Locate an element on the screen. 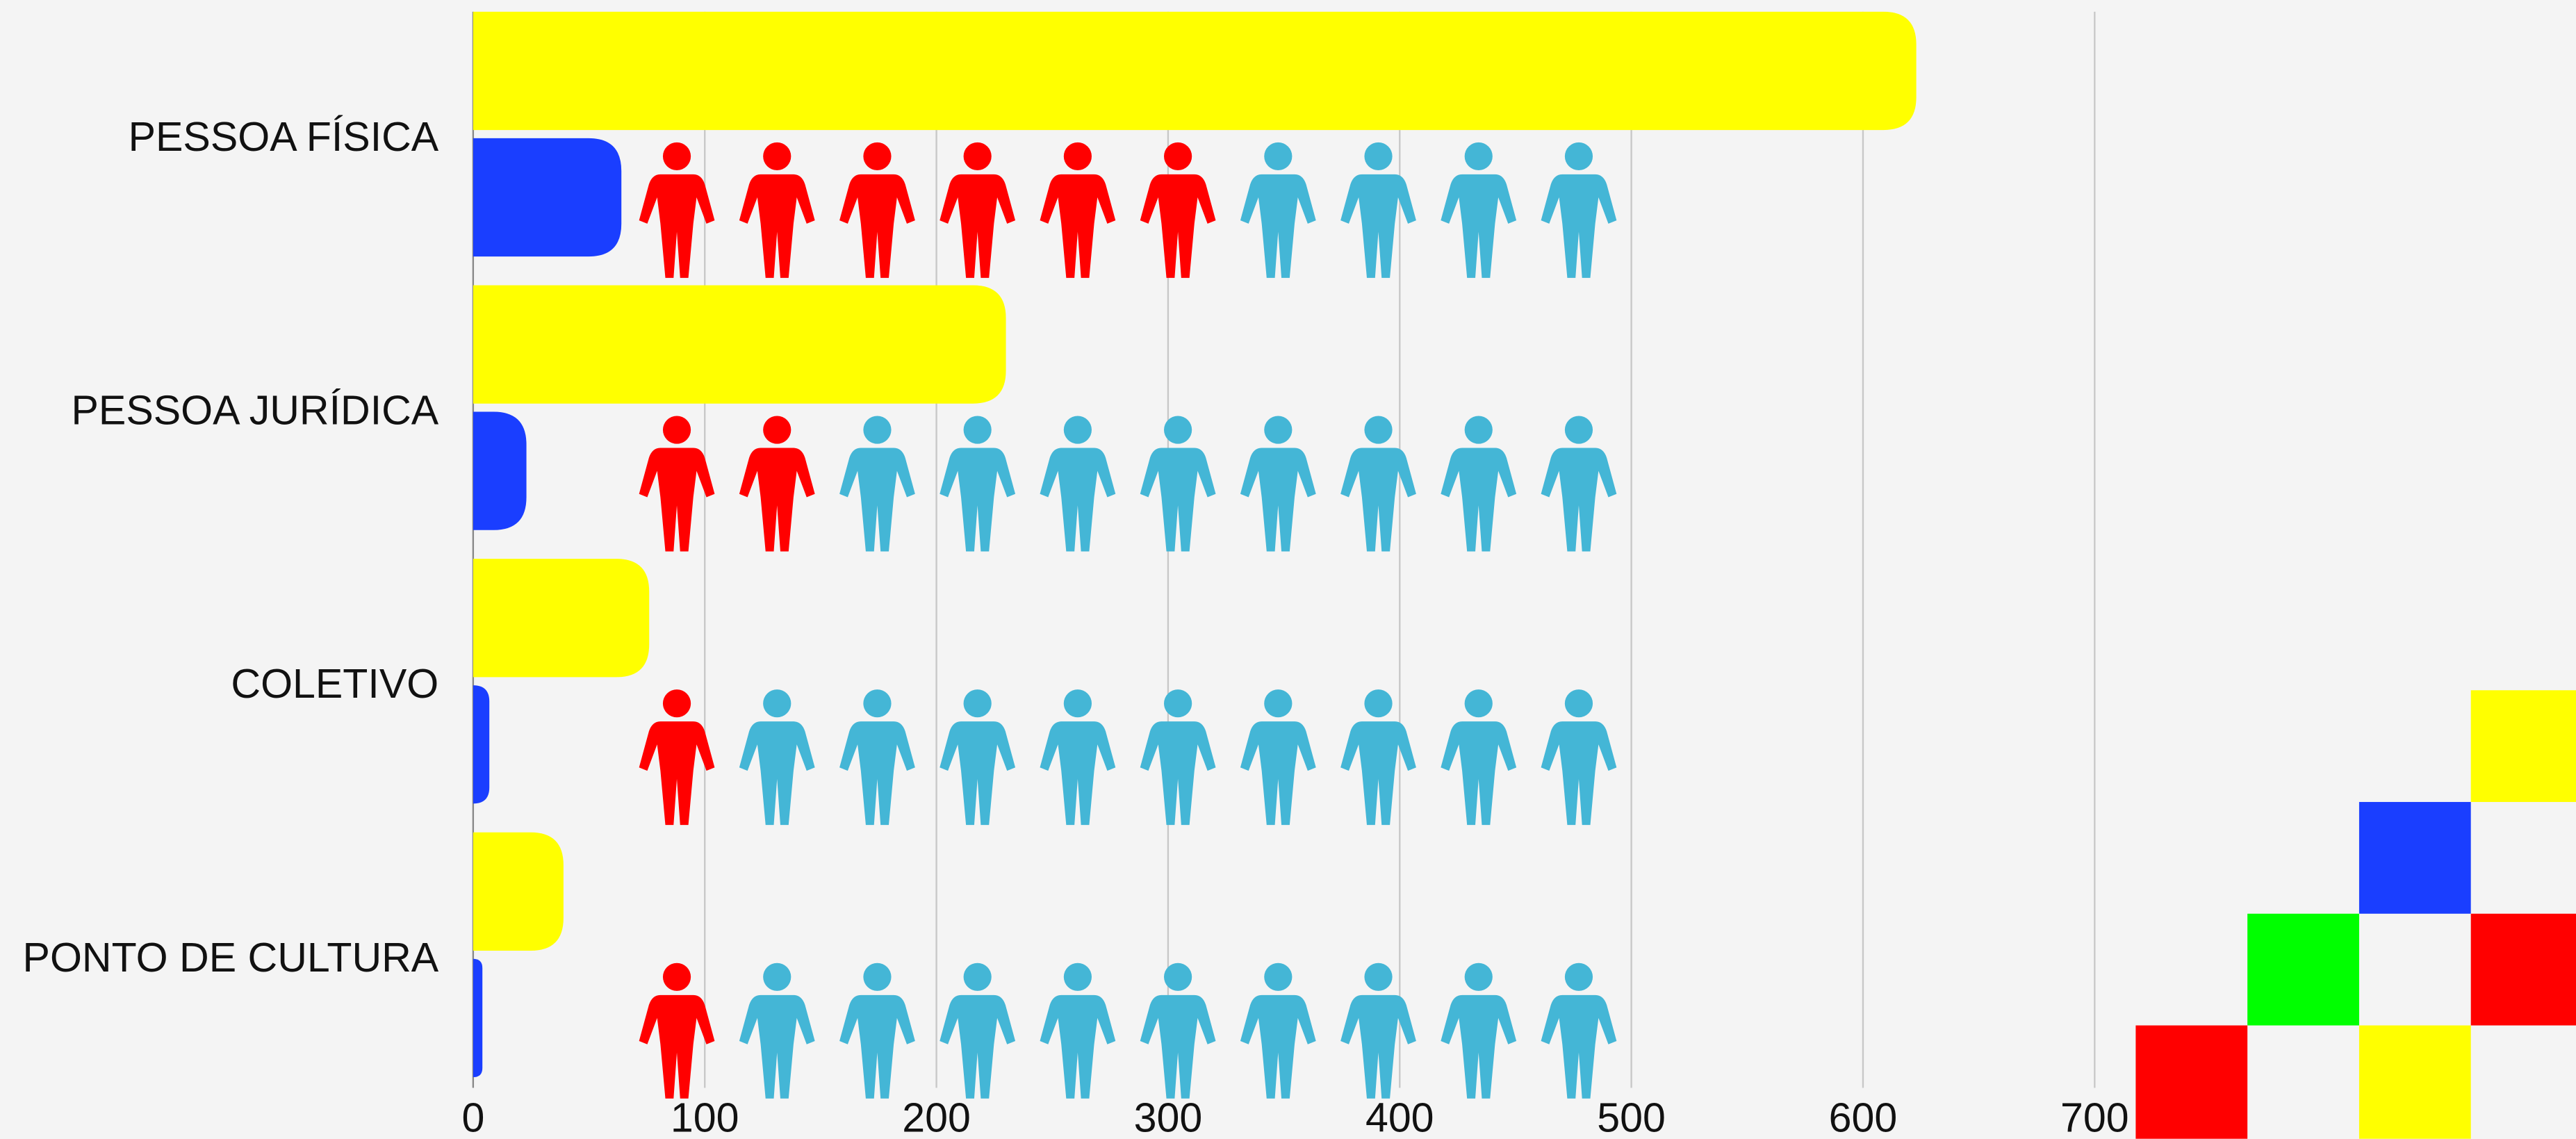 This screenshot has width=2576, height=1139. y-tick-label: COLETIVO is located at coordinates (334, 683).